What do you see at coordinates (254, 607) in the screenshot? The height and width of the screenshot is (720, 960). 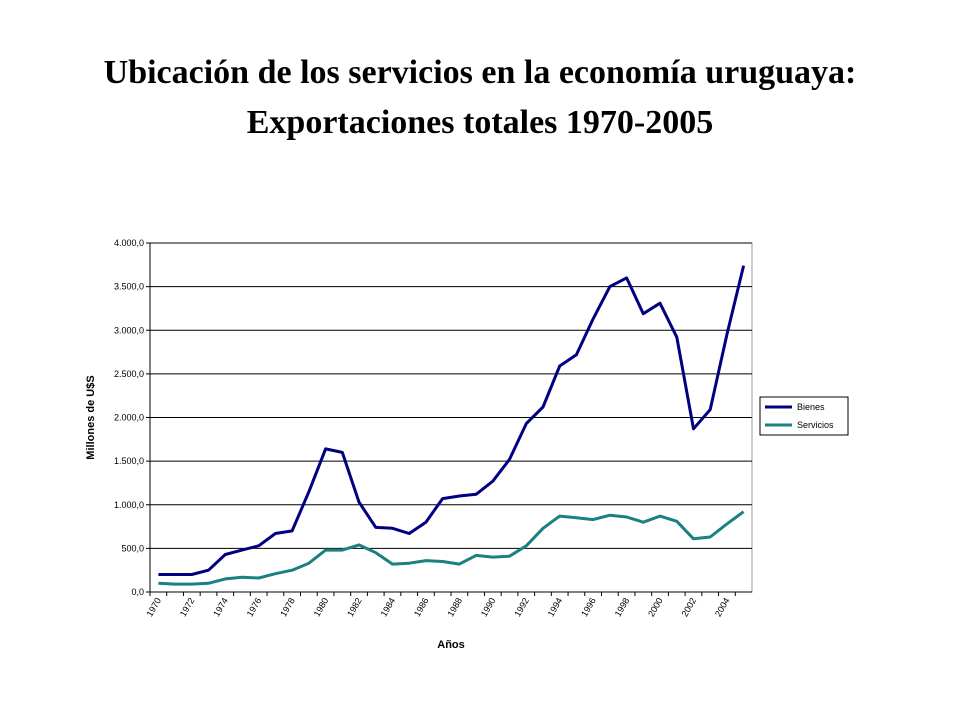 I see `x-tick-label: 1976` at bounding box center [254, 607].